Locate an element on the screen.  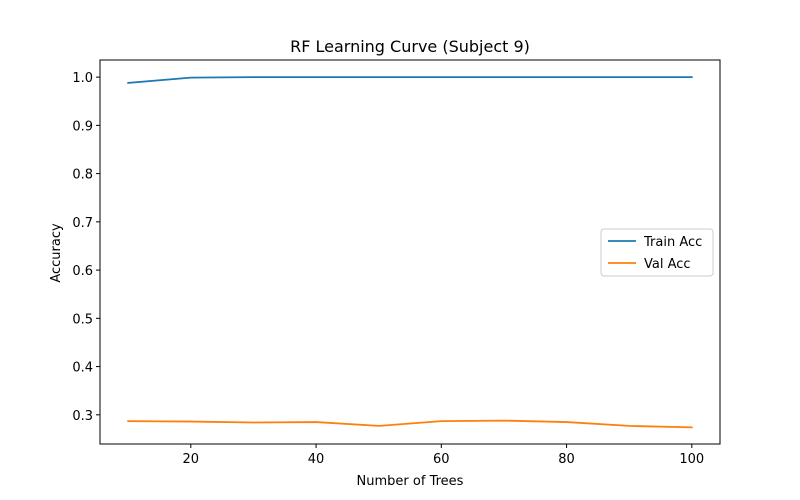
x-tick-label: 40 is located at coordinates (316, 459).